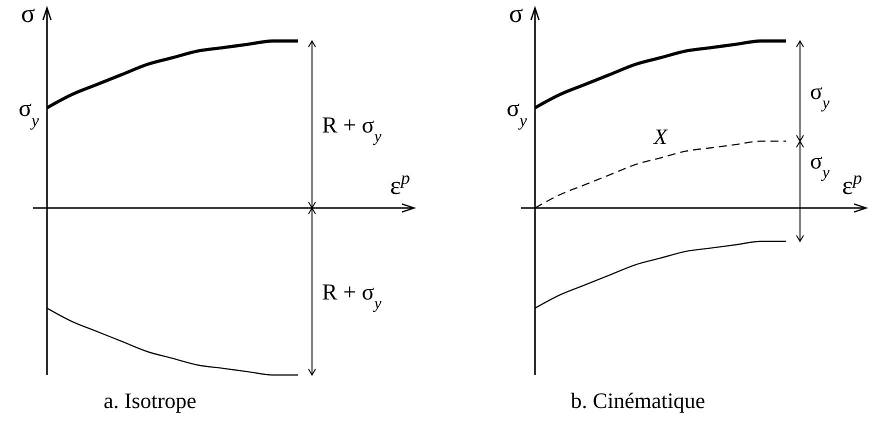 The height and width of the screenshot is (424, 876). Describe the element at coordinates (150, 400) in the screenshot. I see `text: a. Isotrope` at that location.